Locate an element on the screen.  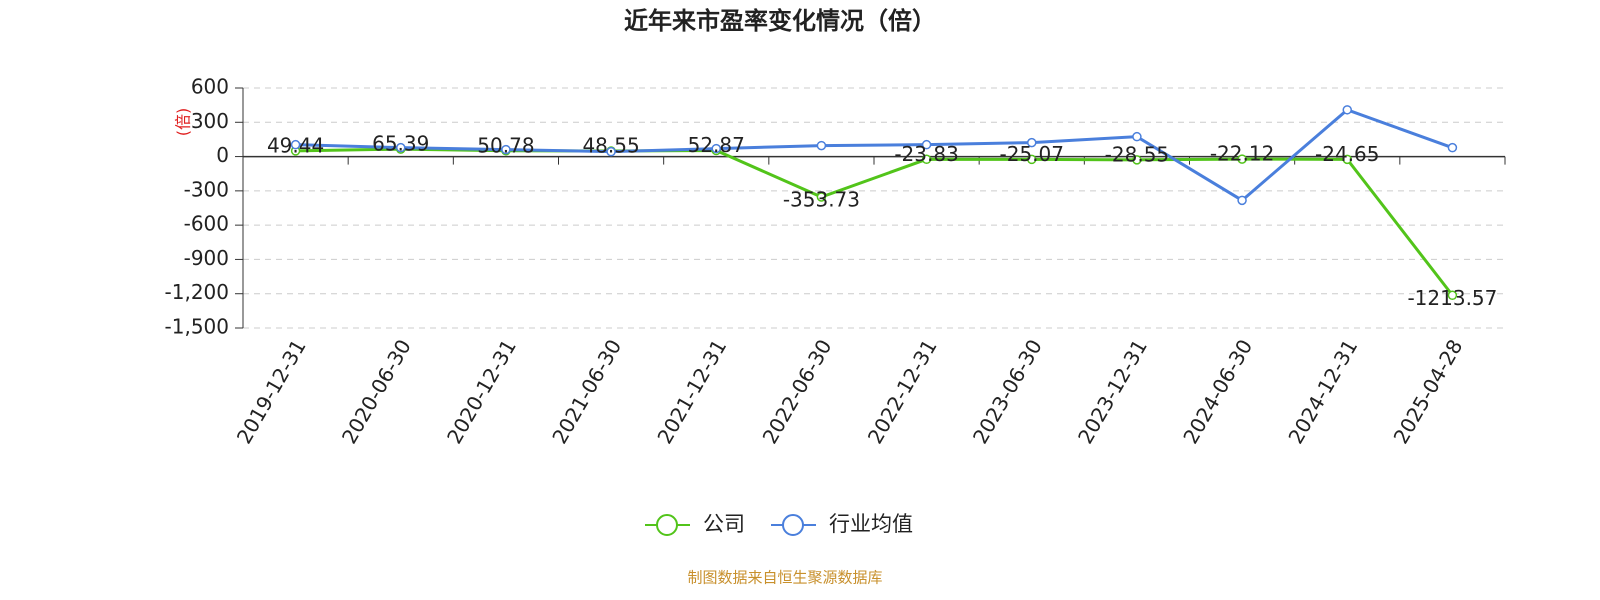
y-tick-label: 600 is located at coordinates (210, 87).